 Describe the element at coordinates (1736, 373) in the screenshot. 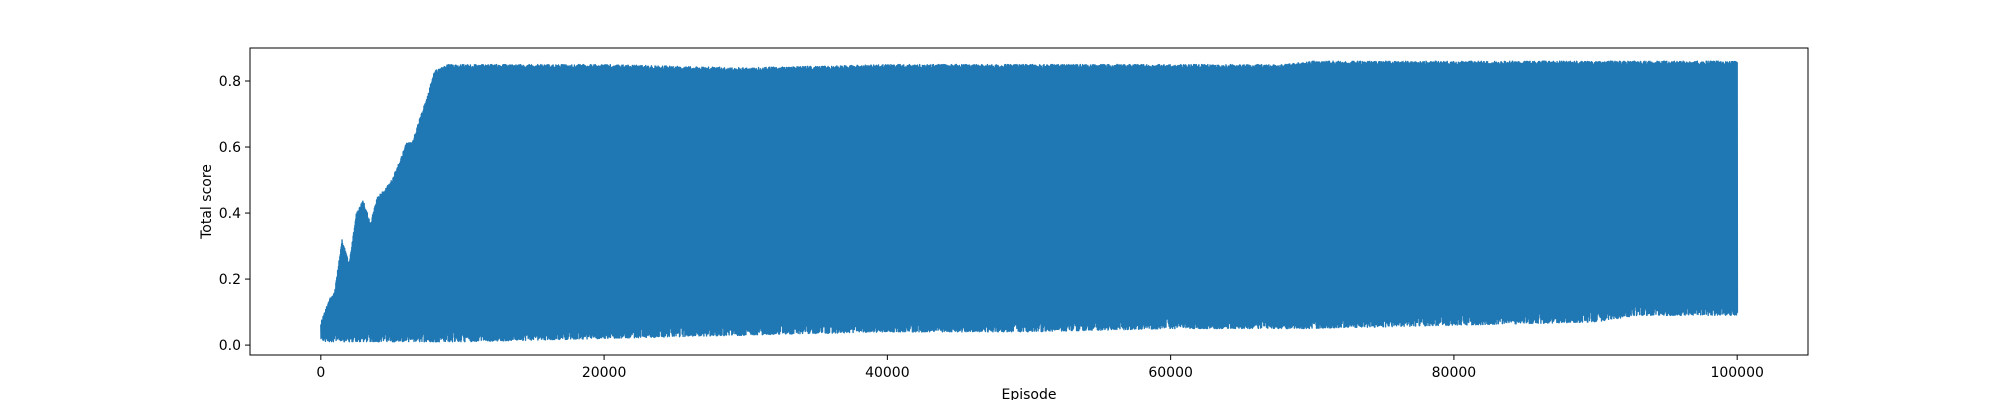

I see `x-tick-label: 100000` at that location.